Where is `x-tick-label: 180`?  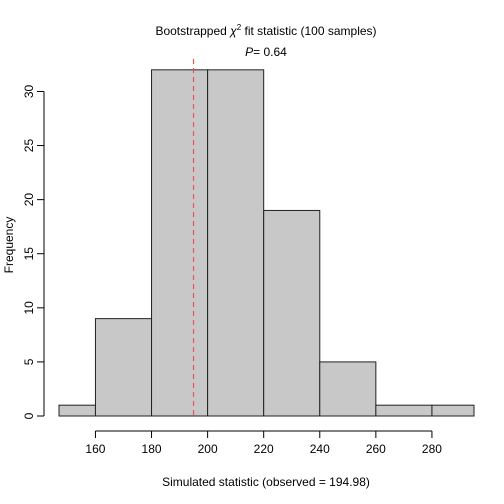
x-tick-label: 180 is located at coordinates (152, 449).